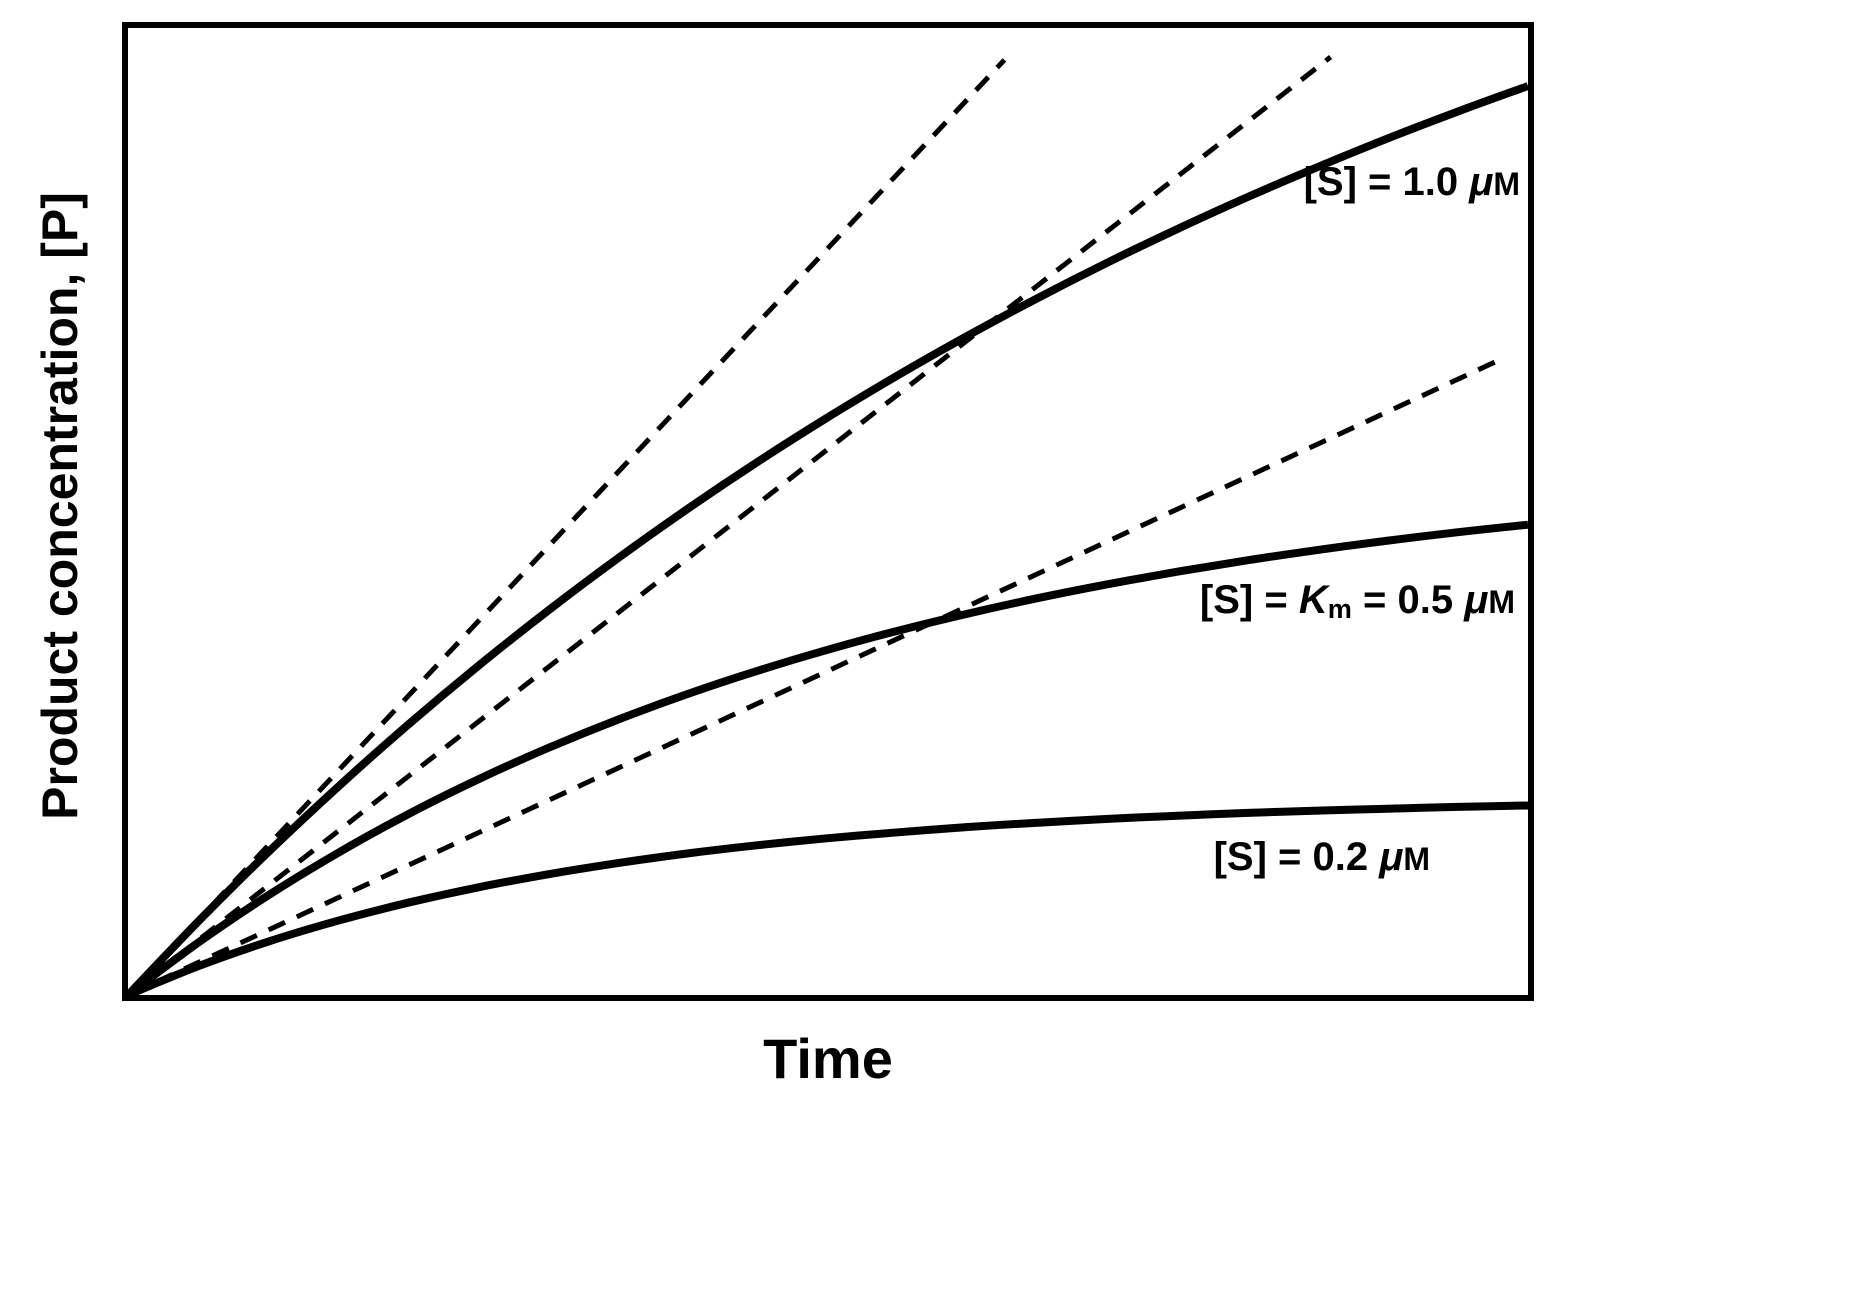 The height and width of the screenshot is (1300, 1856). I want to click on curve-label-s-km-0.5: [S] = Km = 0.5 μM, so click(1357, 604).